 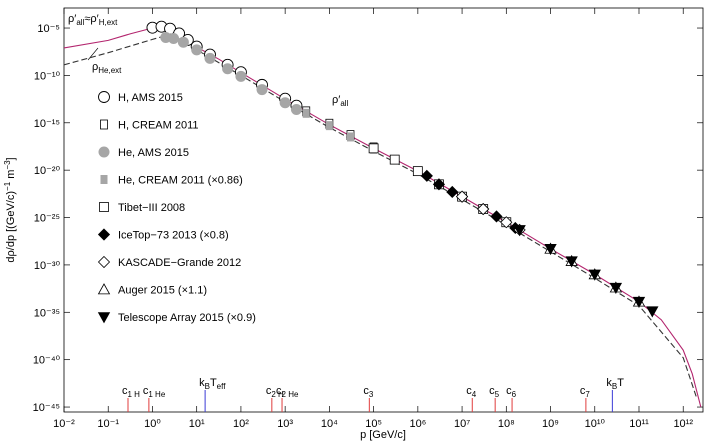 I want to click on legend-label: He, CREAM 2011 (×0.86), so click(x=180, y=181).